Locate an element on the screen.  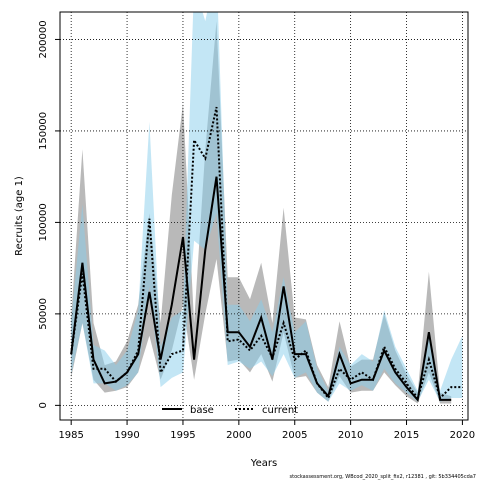
y-axis: 0 50000 100000 150000 200000 is located at coordinates (49, 214).